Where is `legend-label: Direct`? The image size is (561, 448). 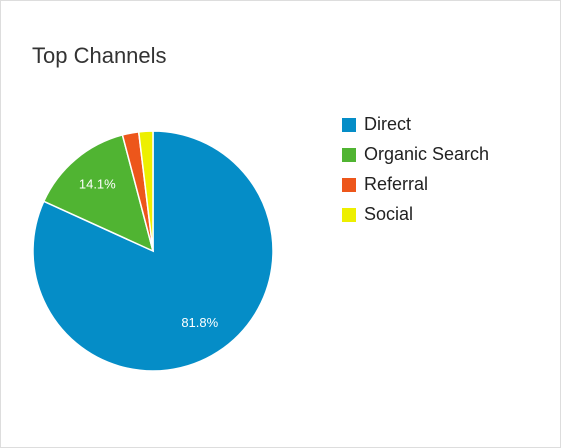 legend-label: Direct is located at coordinates (387, 124).